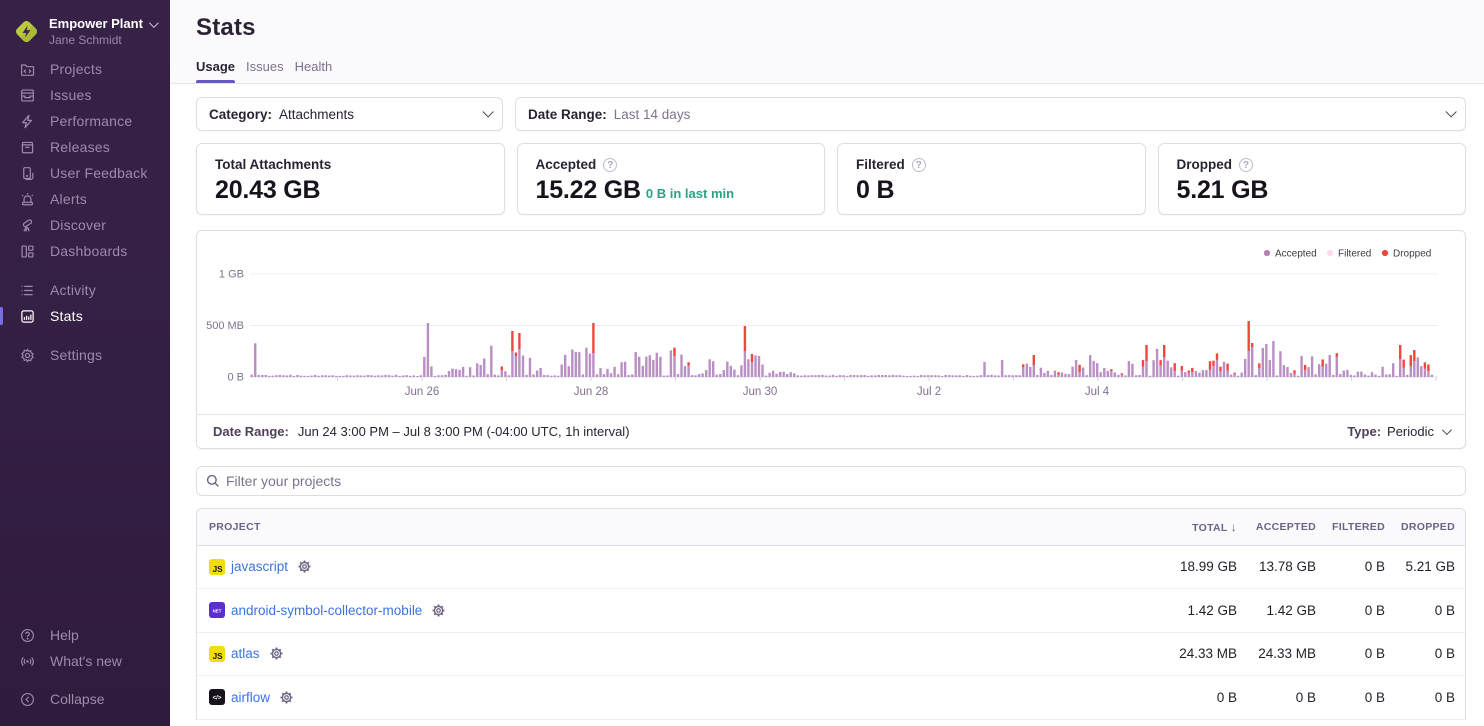 The width and height of the screenshot is (1484, 726). What do you see at coordinates (422, 392) in the screenshot?
I see `svg-text: Jun 26` at bounding box center [422, 392].